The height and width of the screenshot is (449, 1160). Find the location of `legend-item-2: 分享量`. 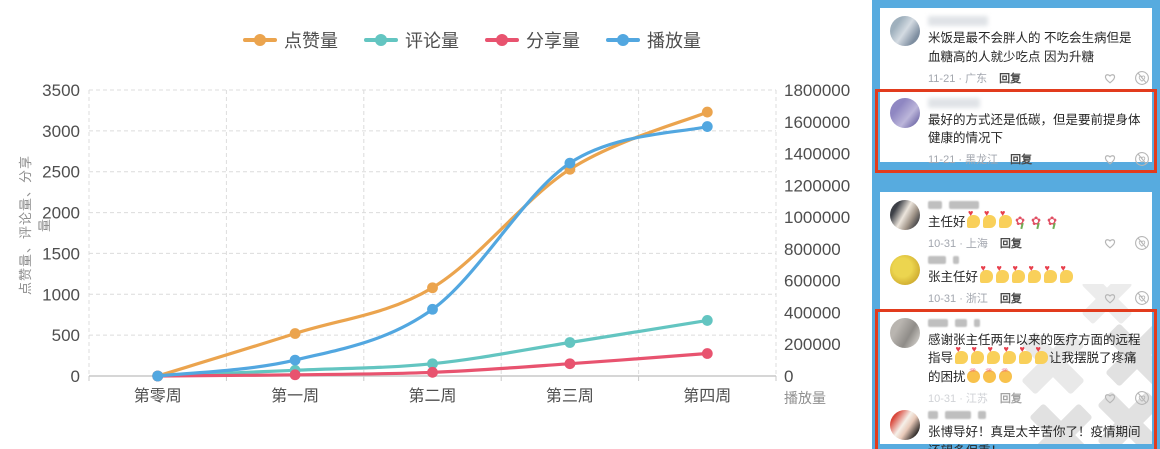

legend-item-2: 分享量 is located at coordinates (532, 40).